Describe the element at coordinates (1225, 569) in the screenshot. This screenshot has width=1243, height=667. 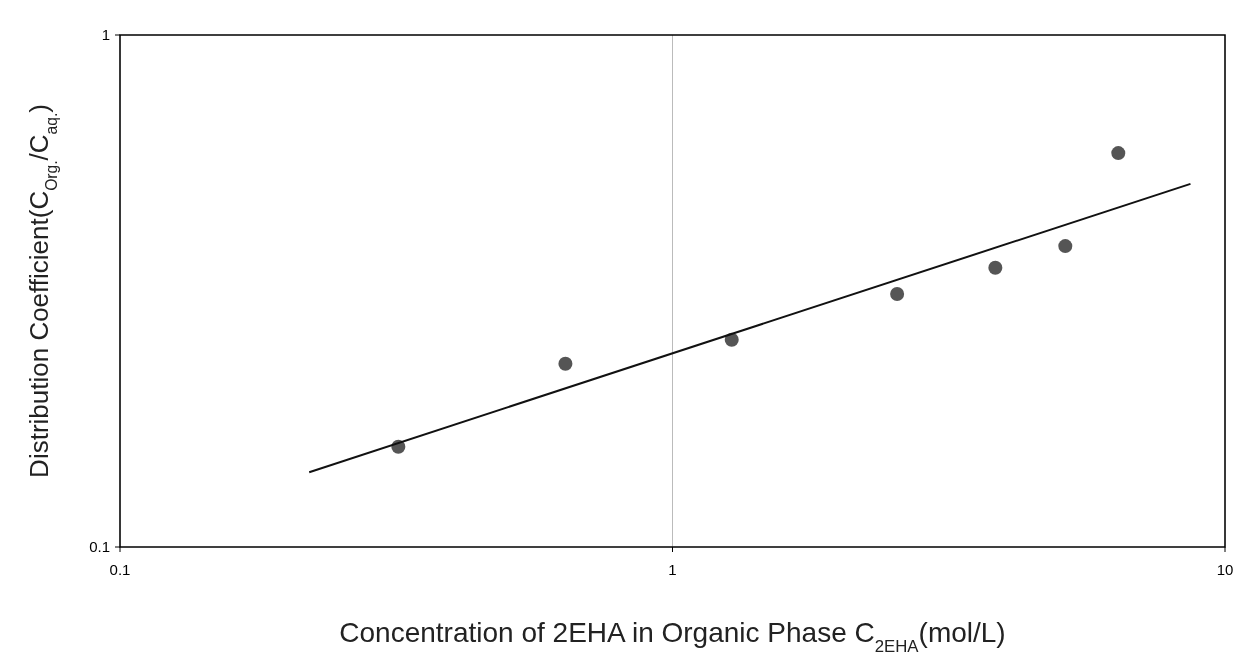
I see `x-tick-label: 10` at that location.